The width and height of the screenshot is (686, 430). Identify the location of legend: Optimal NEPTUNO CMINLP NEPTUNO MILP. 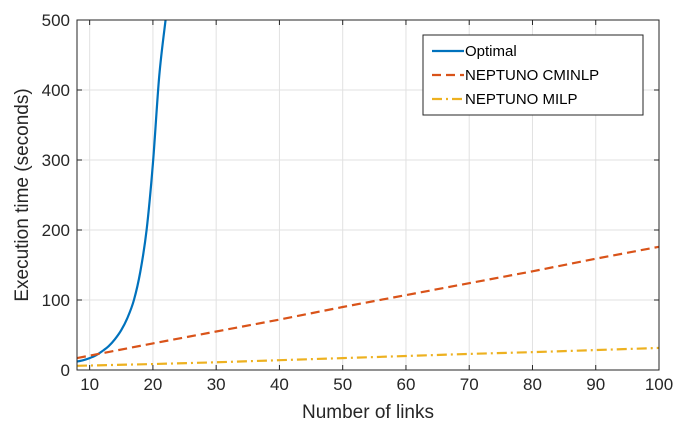
(533, 75).